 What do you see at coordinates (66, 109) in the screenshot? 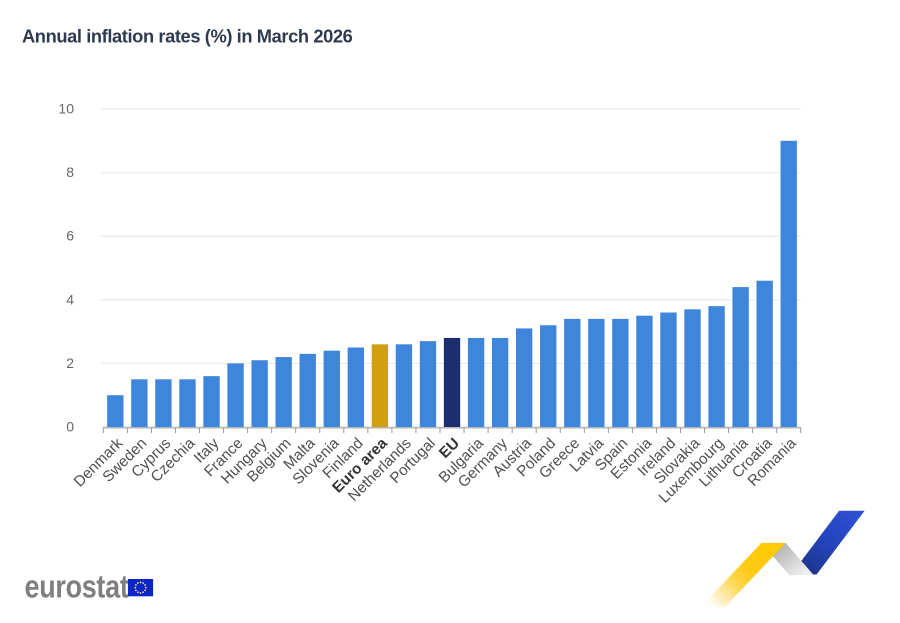
I see `svg-text: 10` at bounding box center [66, 109].